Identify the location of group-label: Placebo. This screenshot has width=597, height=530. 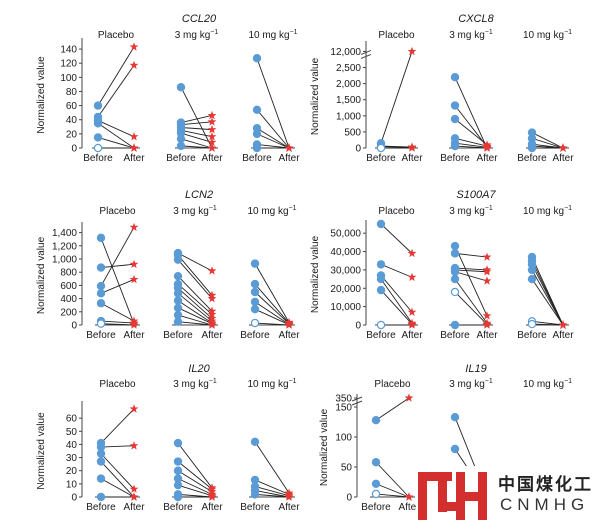
(116, 35).